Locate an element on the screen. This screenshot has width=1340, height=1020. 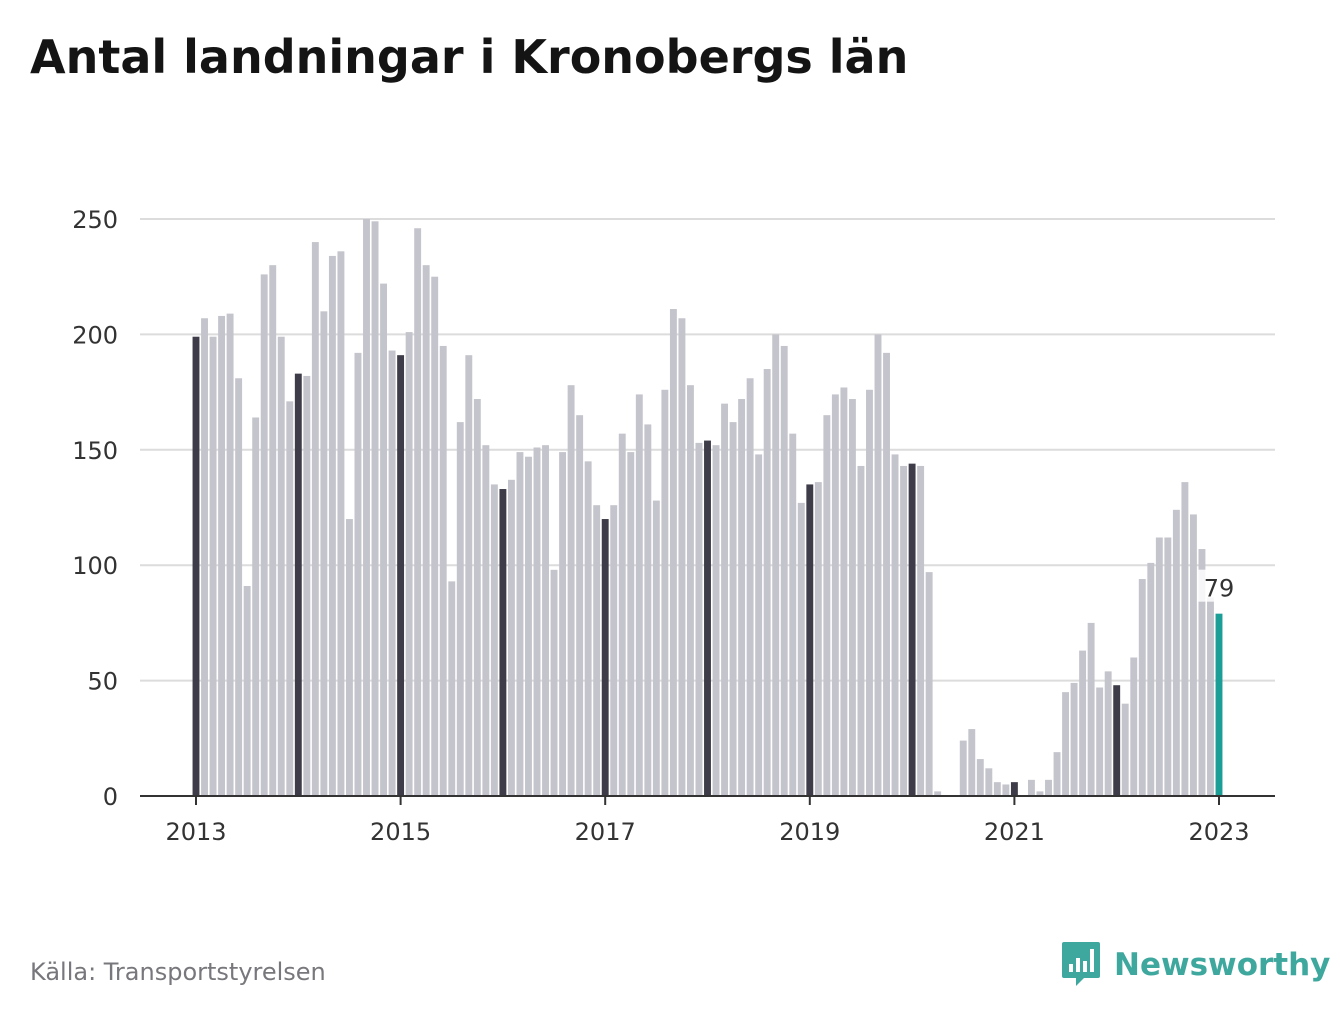
y-axis-ticks: 0 50 100 150 200 250 is located at coordinates (95, 508).